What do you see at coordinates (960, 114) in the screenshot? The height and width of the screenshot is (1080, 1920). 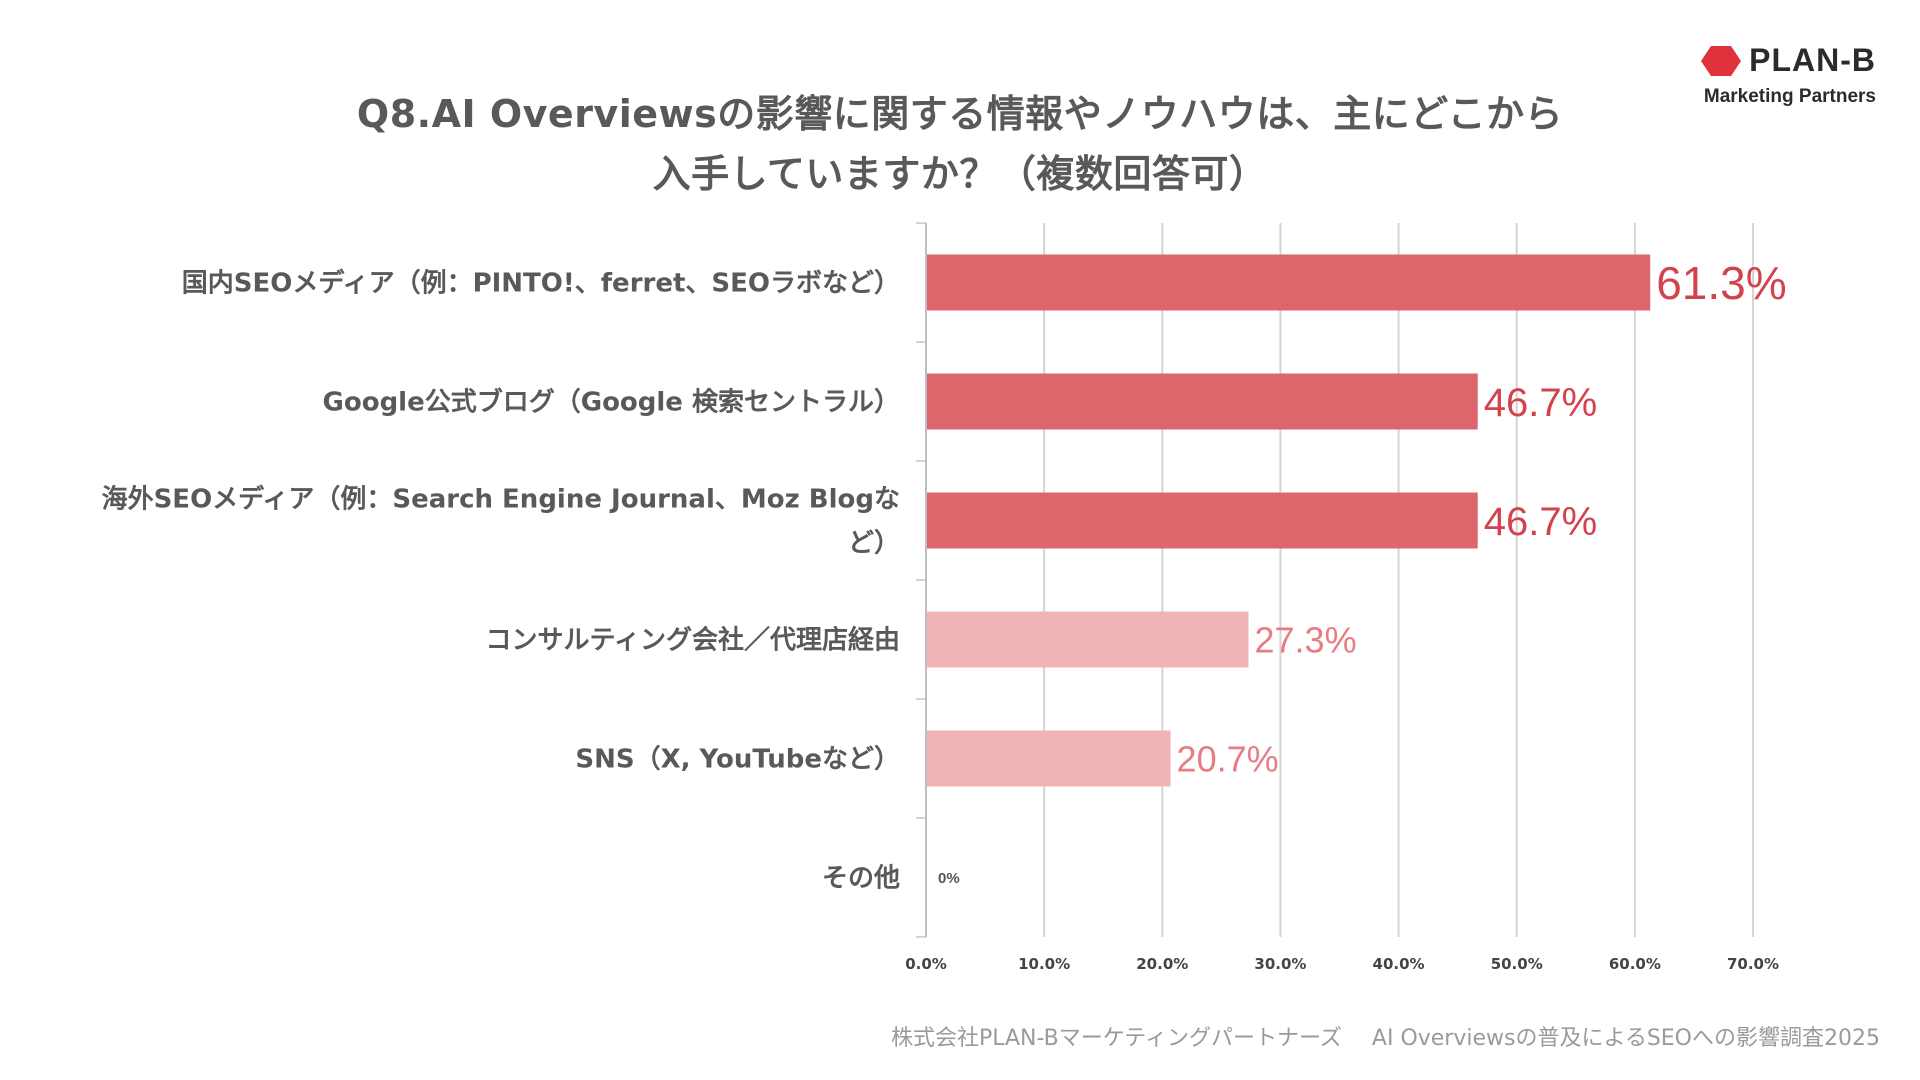 I see `chart-title-line-1: Q8.AI Overviewsの影響に関する情報やノウハウは、主にどこから` at bounding box center [960, 114].